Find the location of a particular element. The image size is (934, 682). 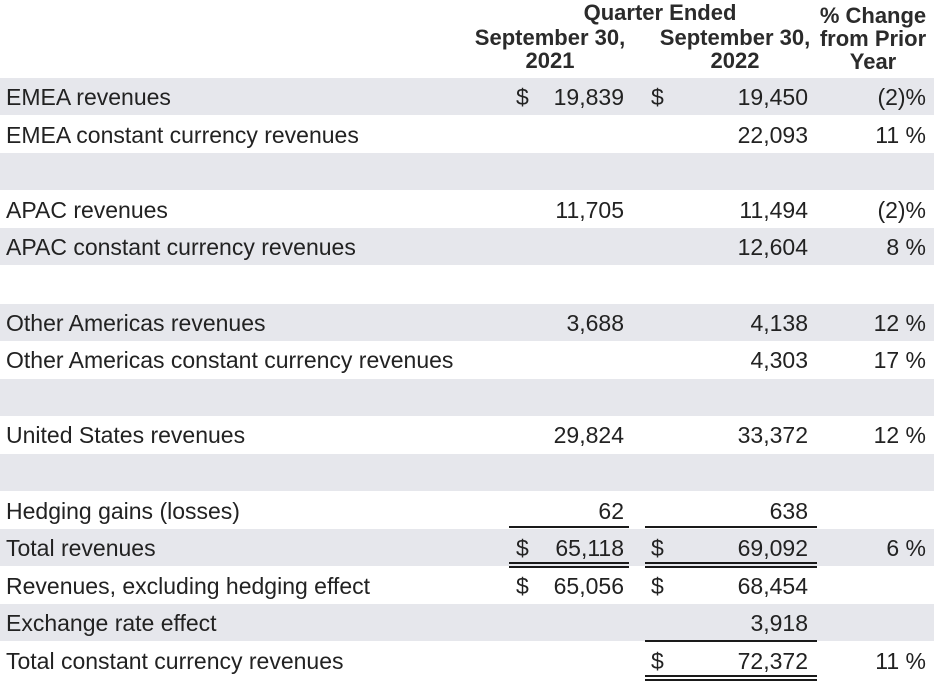

column-header-2022: September 30, 2022 is located at coordinates (735, 49).